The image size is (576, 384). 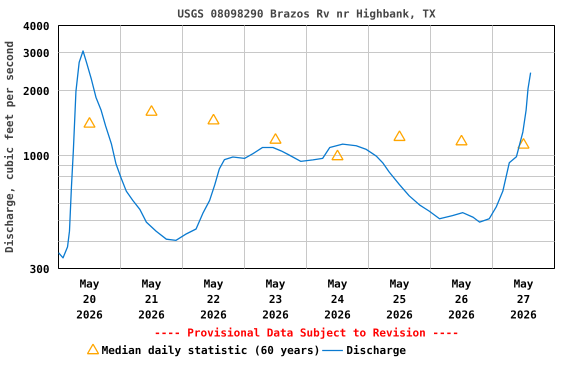 What do you see at coordinates (9, 147) in the screenshot?
I see `y-axis-title: Discharge, cubic feet per second` at bounding box center [9, 147].